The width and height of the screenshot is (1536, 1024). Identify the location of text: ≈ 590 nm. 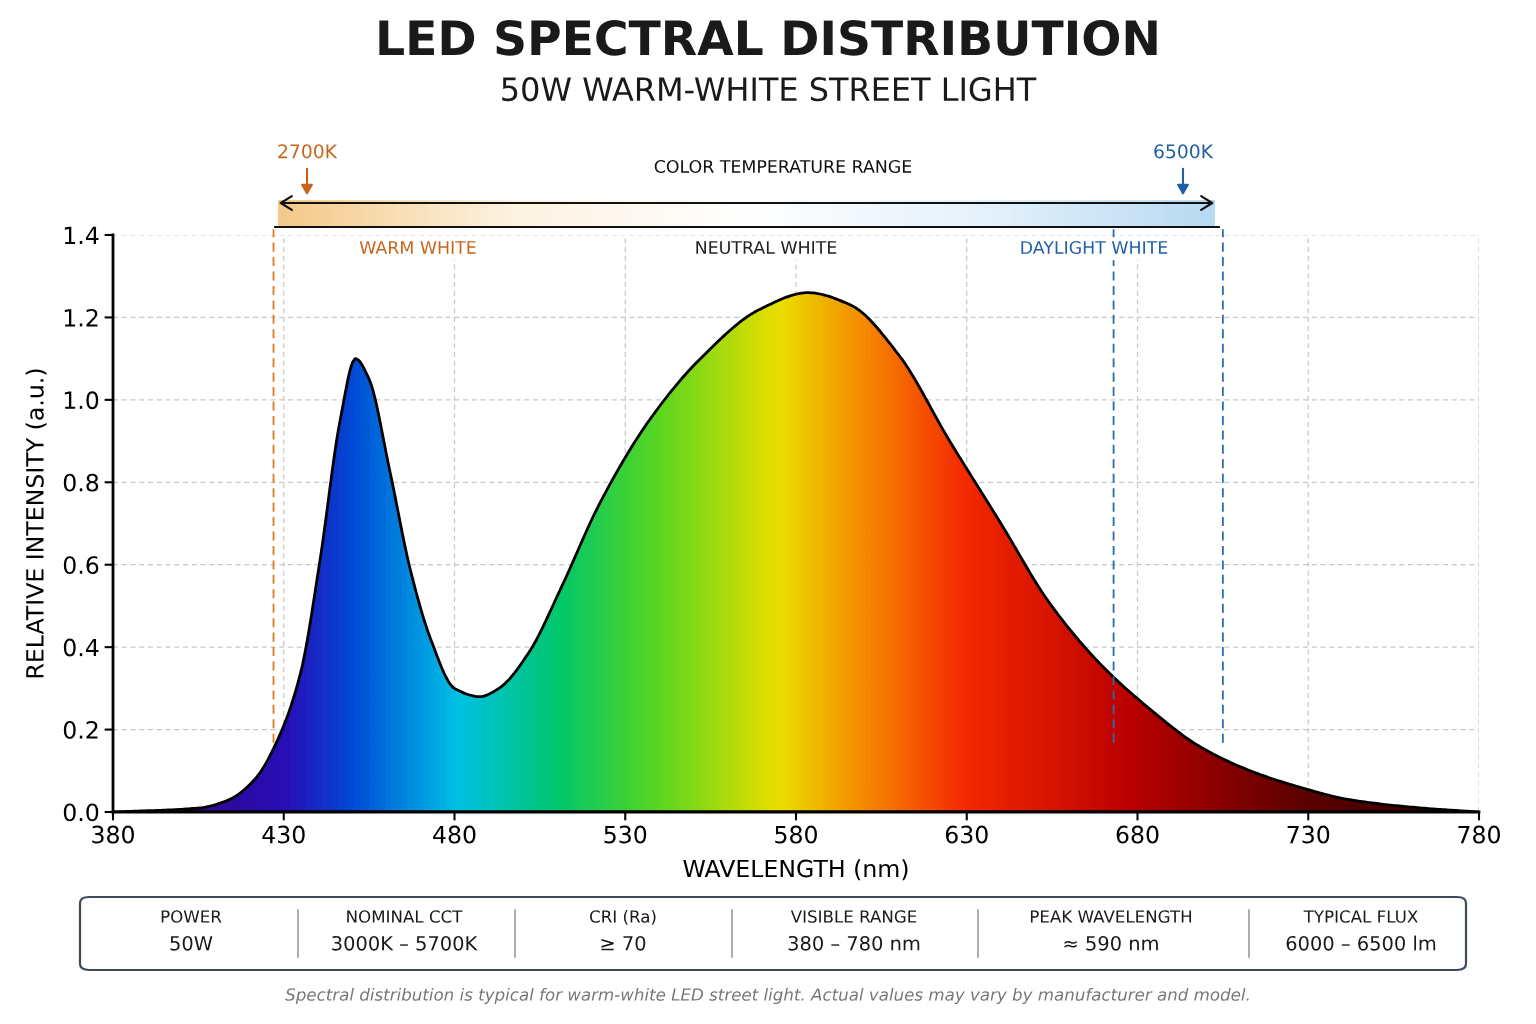
(1111, 943).